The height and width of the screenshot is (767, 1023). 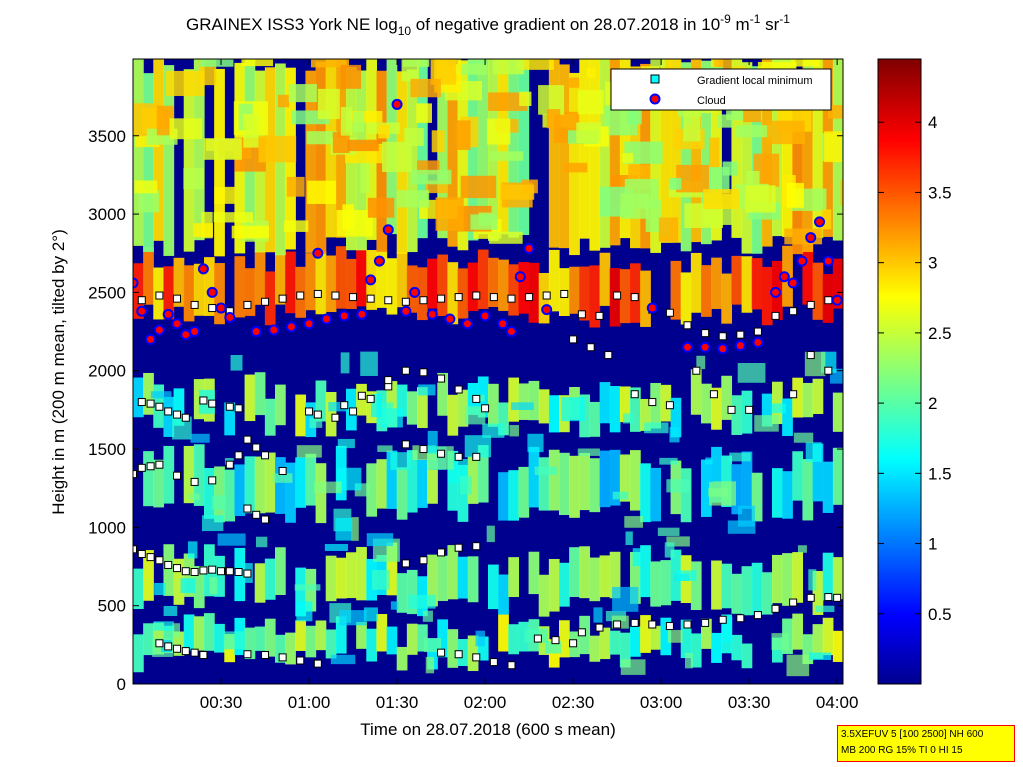 What do you see at coordinates (655, 99) in the screenshot?
I see `legend-marker-cloud` at bounding box center [655, 99].